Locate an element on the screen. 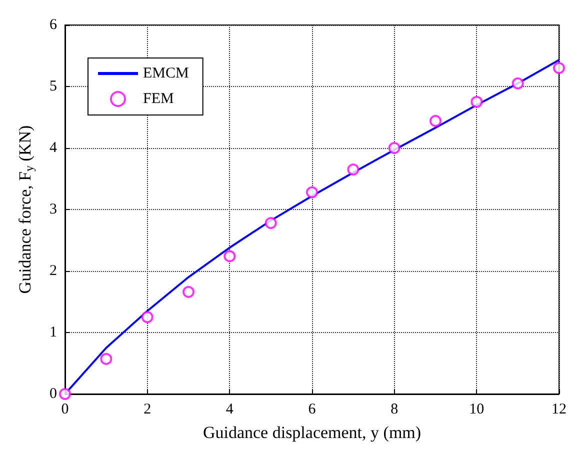 Image resolution: width=578 pixels, height=458 pixels. x-tick-label: 12 is located at coordinates (559, 410).